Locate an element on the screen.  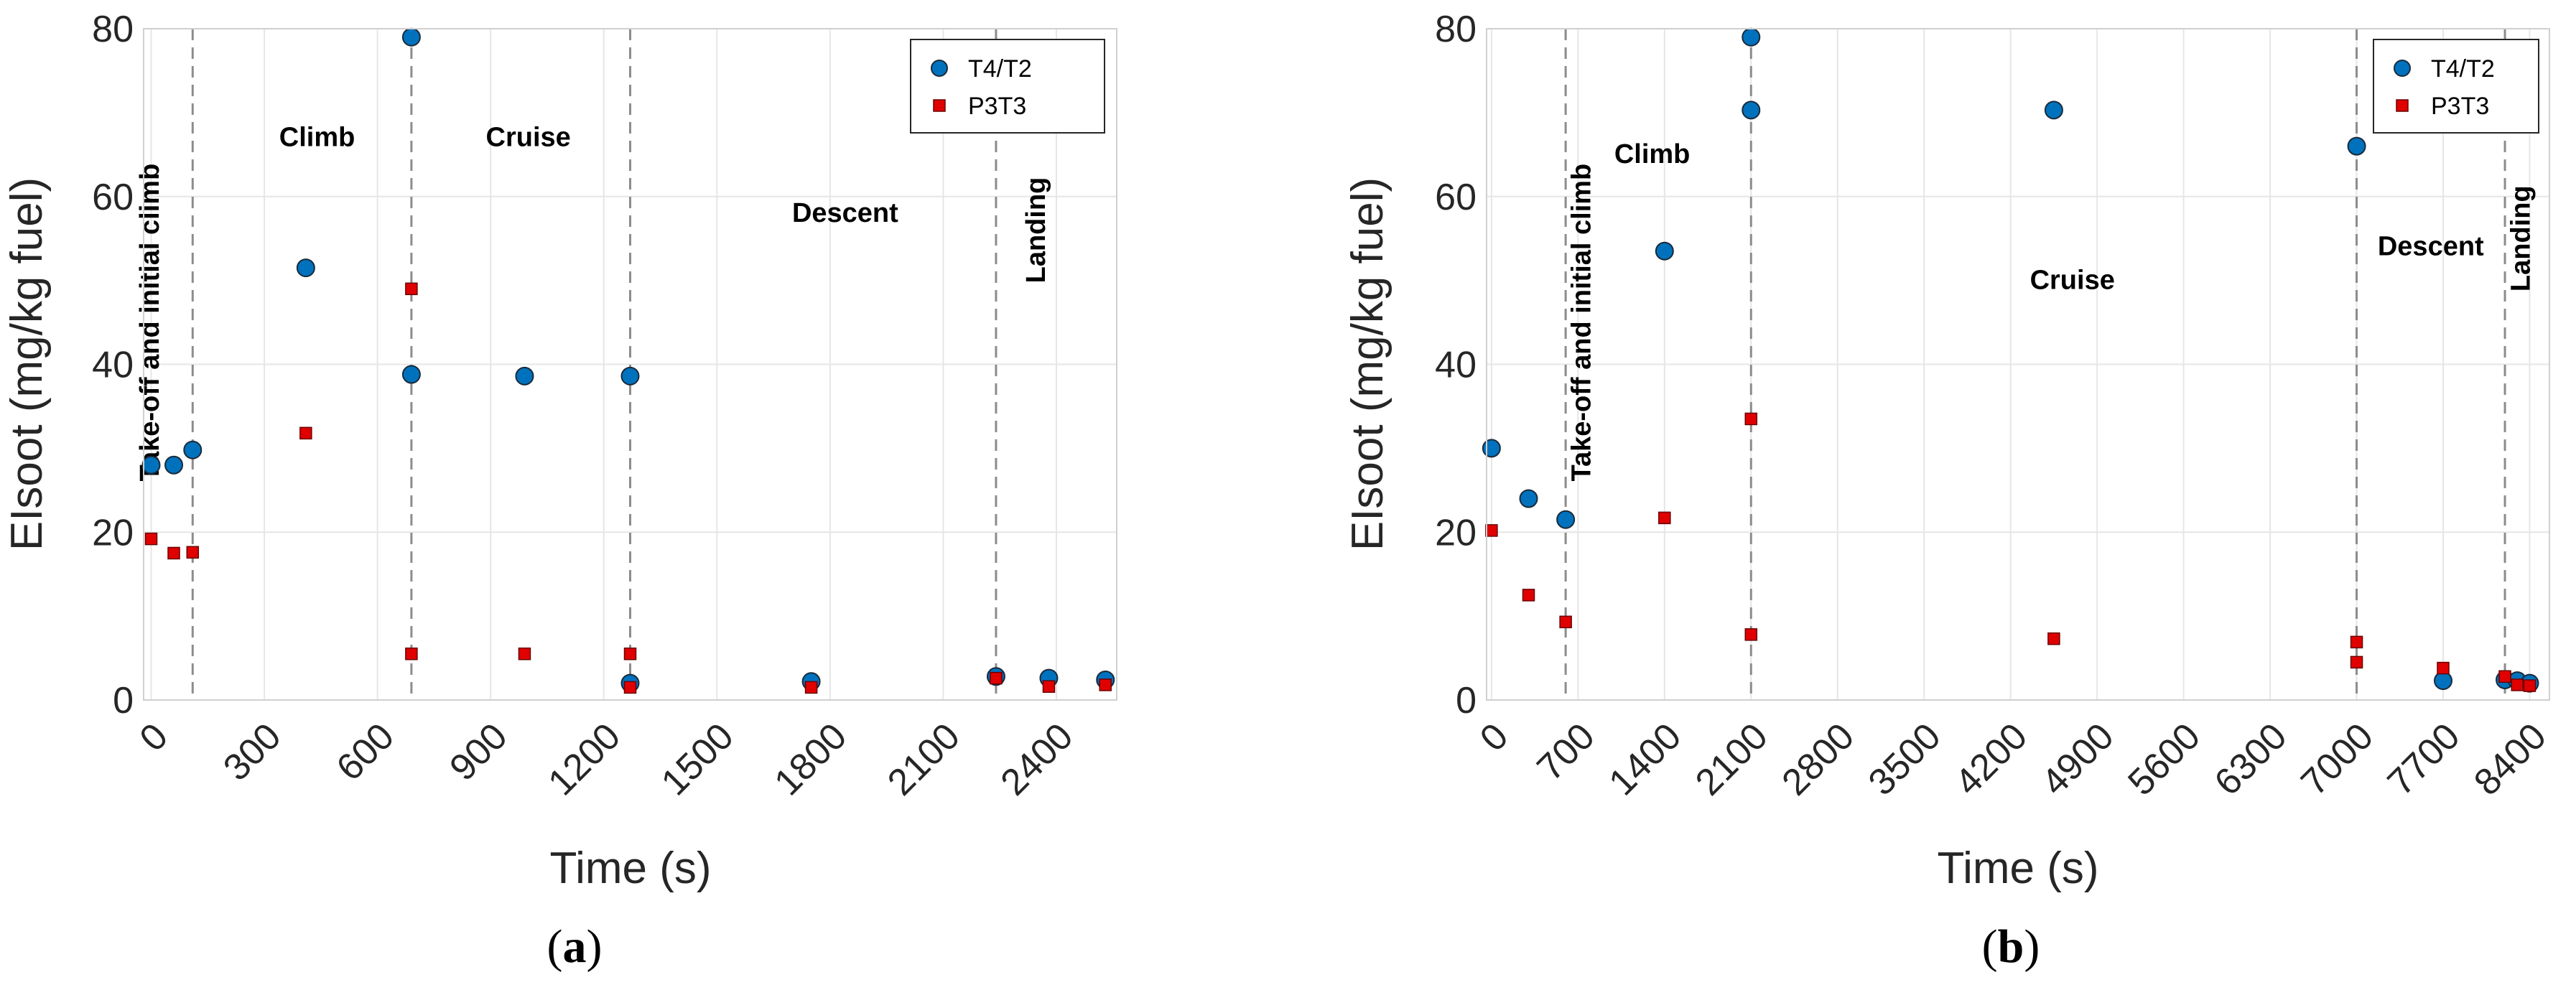
panel-caption: (b) is located at coordinates (2011, 947).